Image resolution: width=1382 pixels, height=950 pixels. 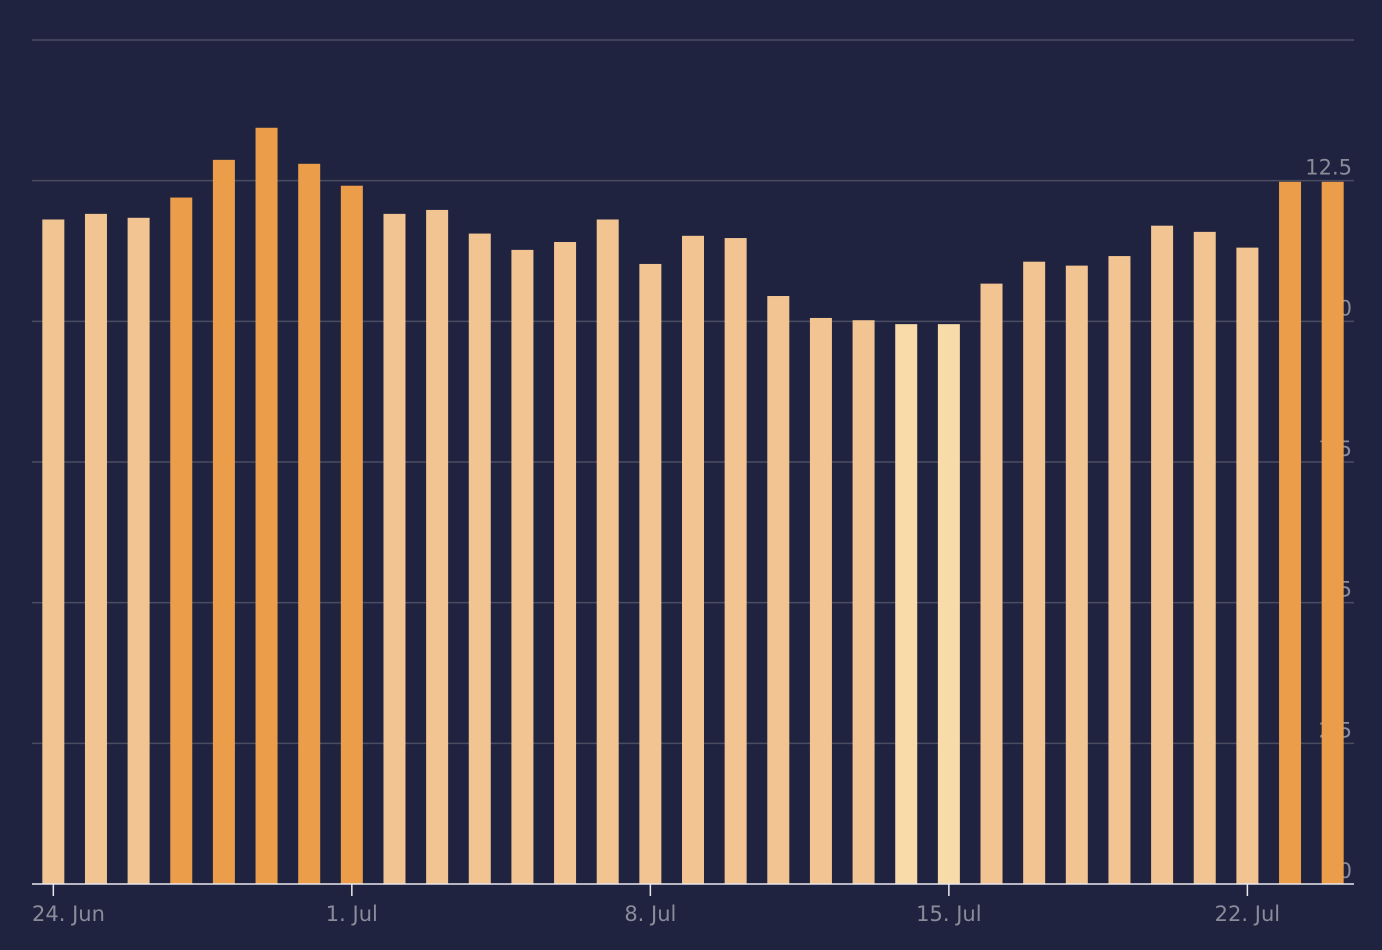 I want to click on x-tick-label: 1. Jul, so click(x=352, y=914).